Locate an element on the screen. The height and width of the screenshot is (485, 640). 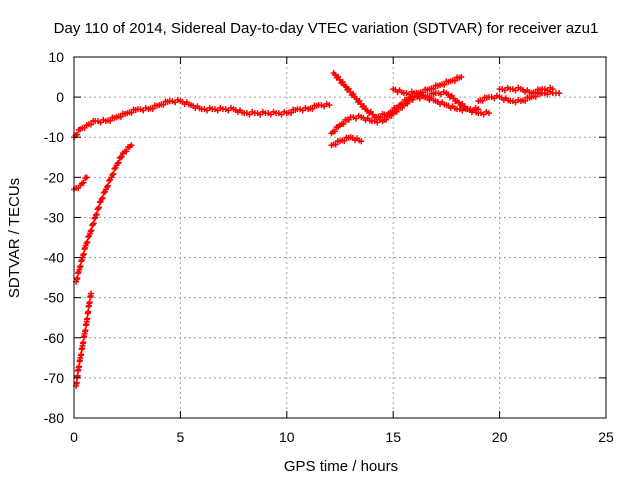
y-tick-label: -20 is located at coordinates (54, 177).